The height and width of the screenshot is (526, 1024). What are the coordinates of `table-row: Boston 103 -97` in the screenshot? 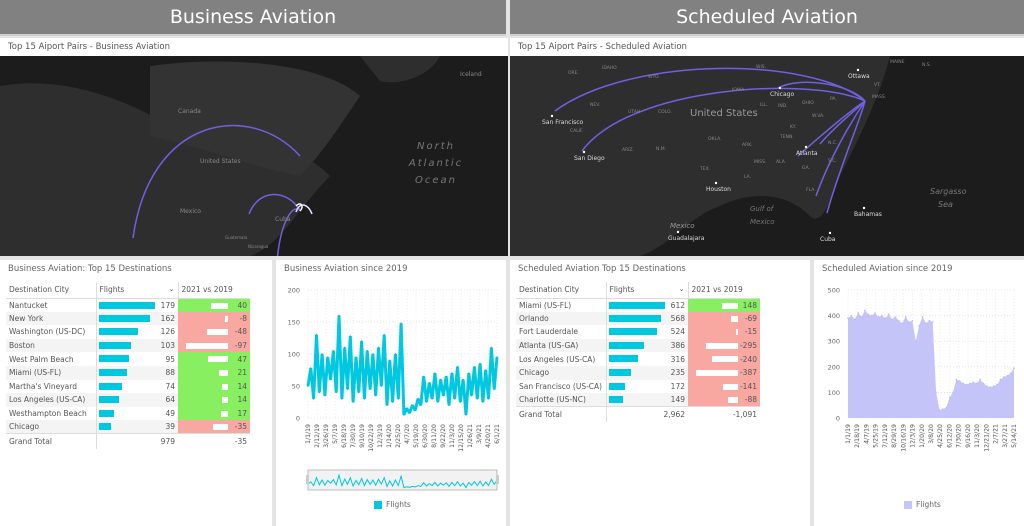 It's located at (128, 345).